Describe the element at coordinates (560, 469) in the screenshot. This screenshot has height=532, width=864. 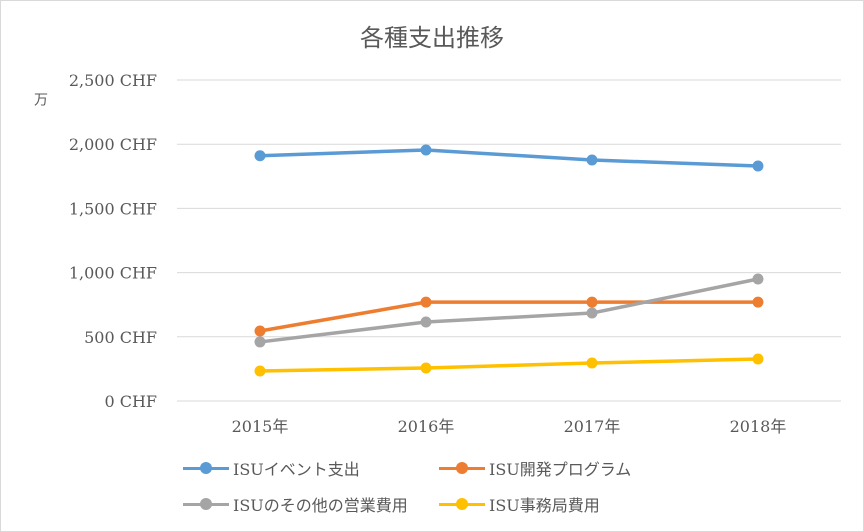
I see `legend-label: ISU開発プログラム` at that location.